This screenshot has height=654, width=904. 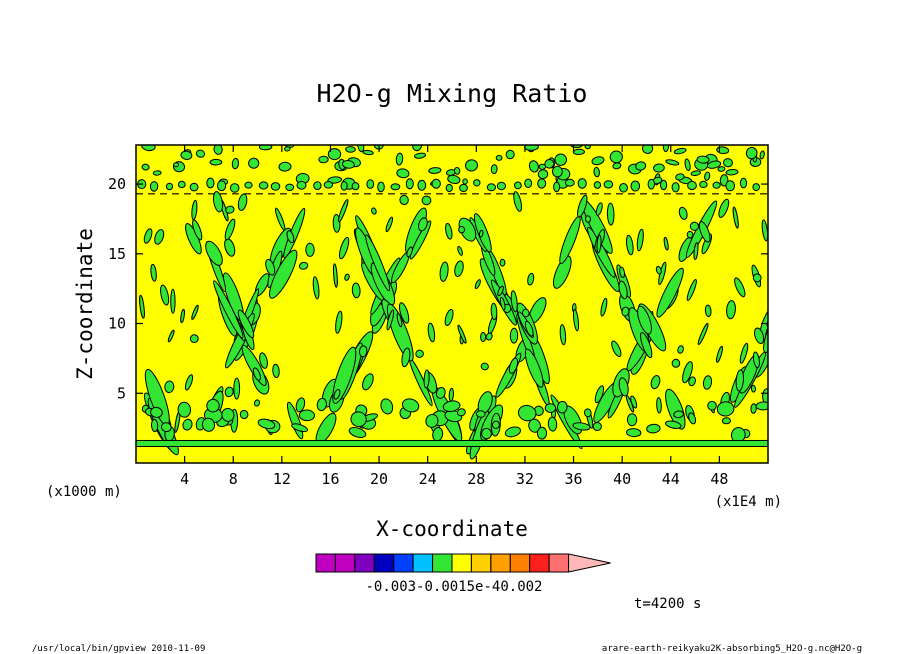 What do you see at coordinates (330, 479) in the screenshot?
I see `x-tick-label: 16` at bounding box center [330, 479].